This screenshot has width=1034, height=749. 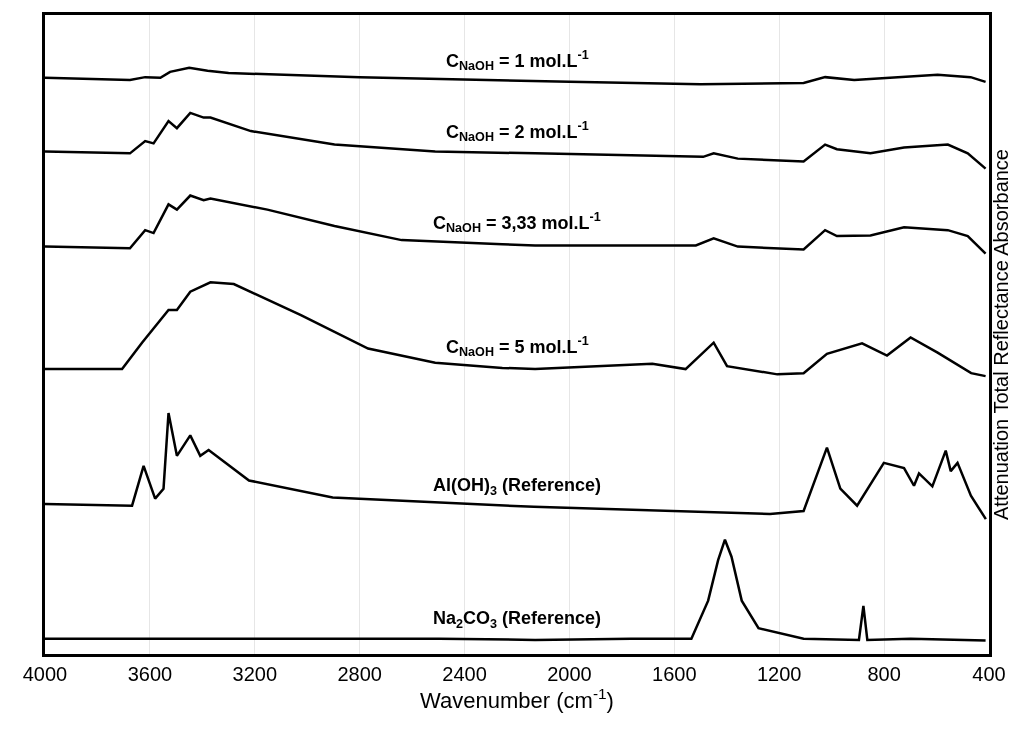 I want to click on y-axis-title: Attenuation Total Reflectance Absorbance, so click(x=1001, y=334).